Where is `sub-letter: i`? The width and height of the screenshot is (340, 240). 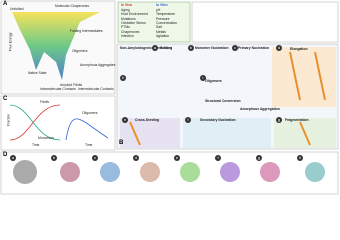 sub-letter: i is located at coordinates (203, 78).